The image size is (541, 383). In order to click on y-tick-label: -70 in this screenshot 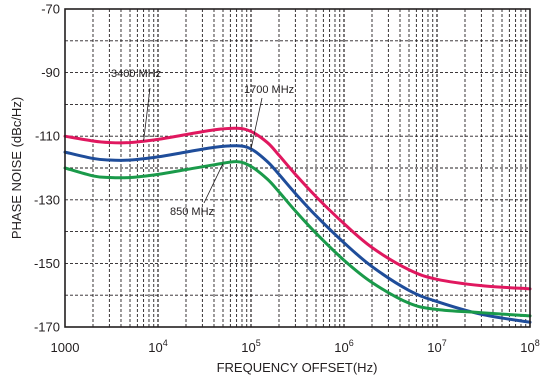, I will do `click(50, 9)`.